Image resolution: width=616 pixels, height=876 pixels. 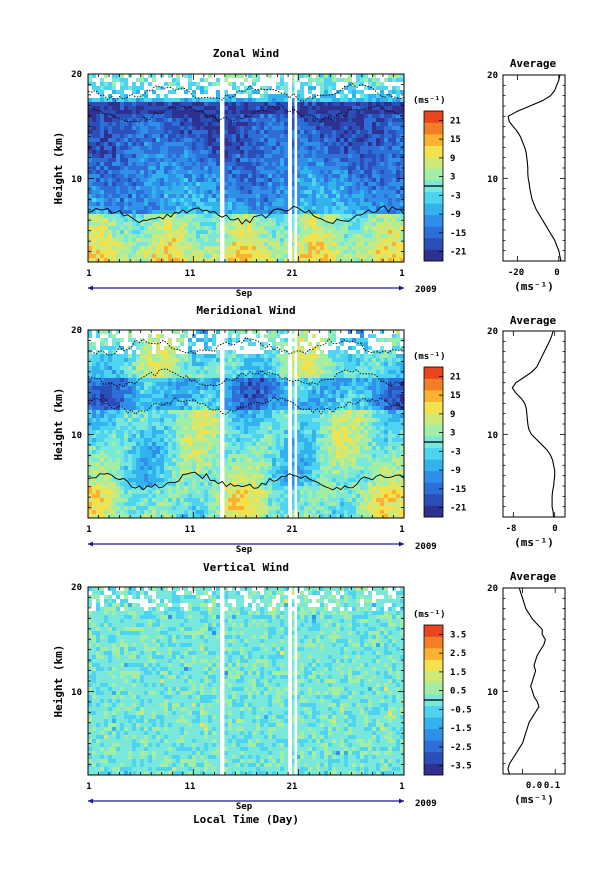 What do you see at coordinates (246, 215) in the screenshot?
I see `contour-line` at bounding box center [246, 215].